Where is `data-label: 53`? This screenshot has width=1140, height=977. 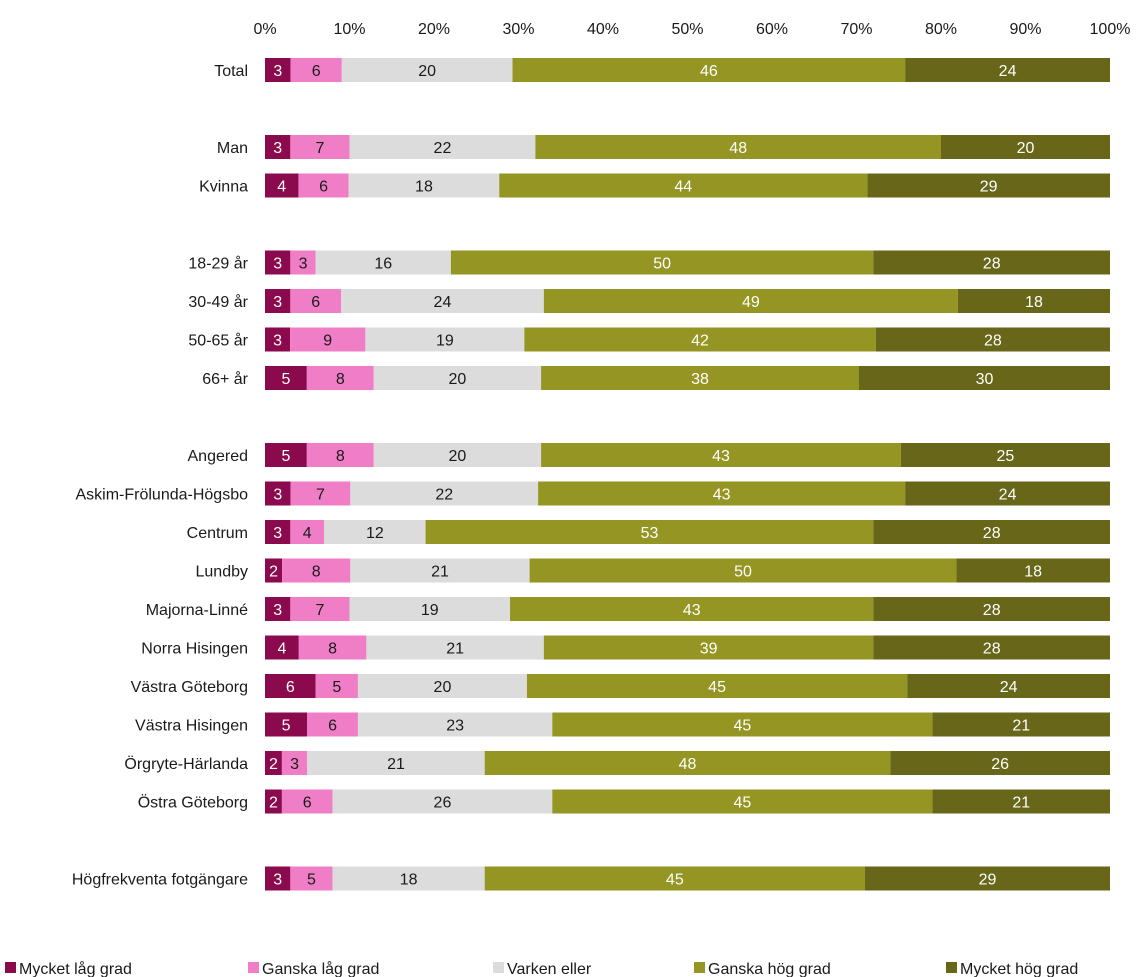
data-label: 53 is located at coordinates (650, 533).